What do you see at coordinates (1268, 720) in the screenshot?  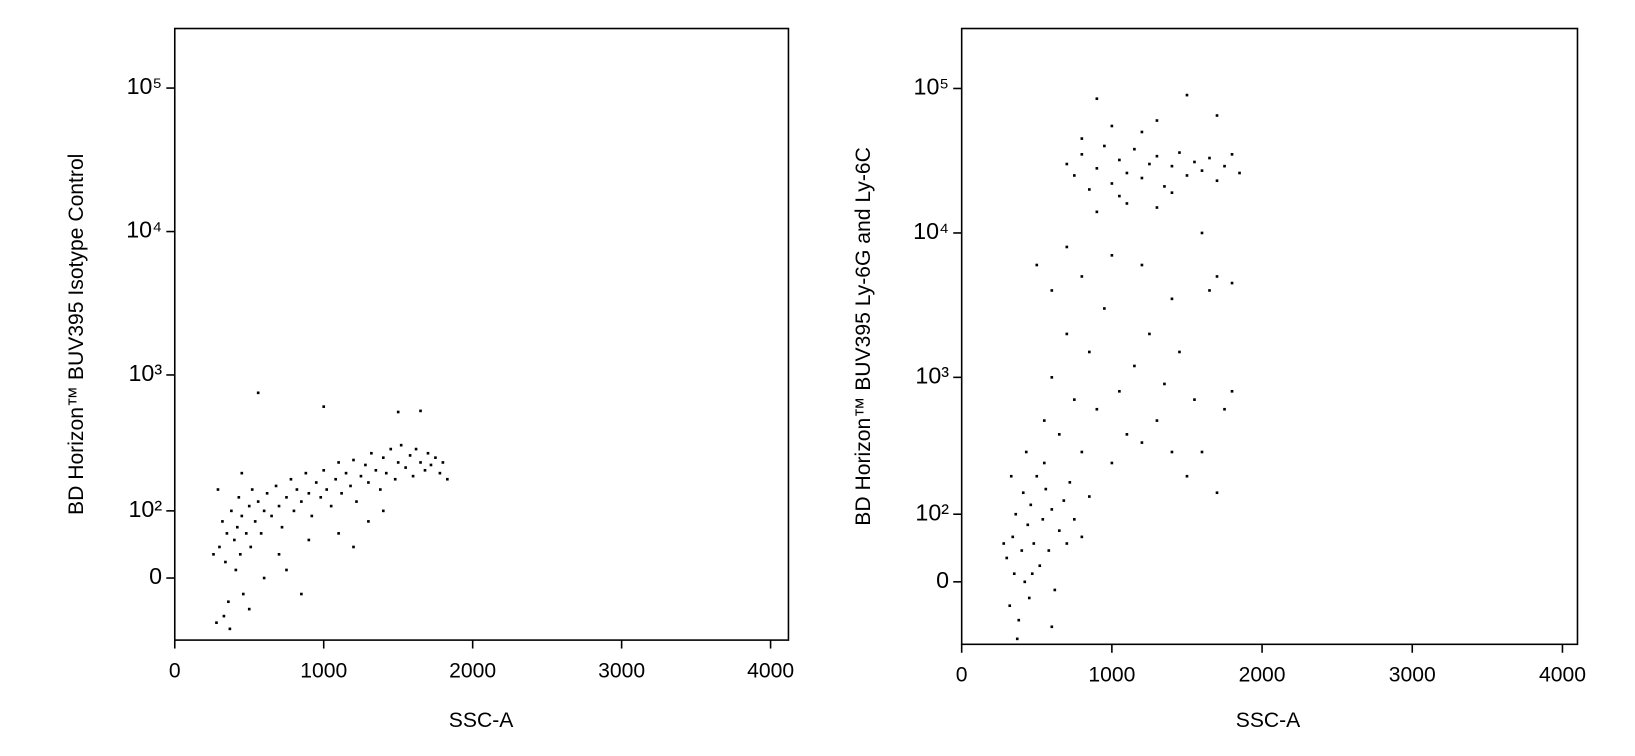 I see `x-axis-label: SSC-A` at bounding box center [1268, 720].